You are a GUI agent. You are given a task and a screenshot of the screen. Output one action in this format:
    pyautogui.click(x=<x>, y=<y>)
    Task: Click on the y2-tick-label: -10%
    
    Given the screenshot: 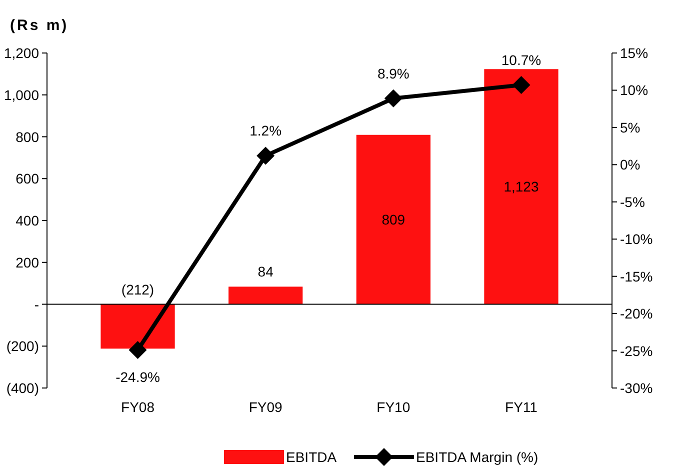 What is the action you would take?
    pyautogui.click(x=636, y=239)
    